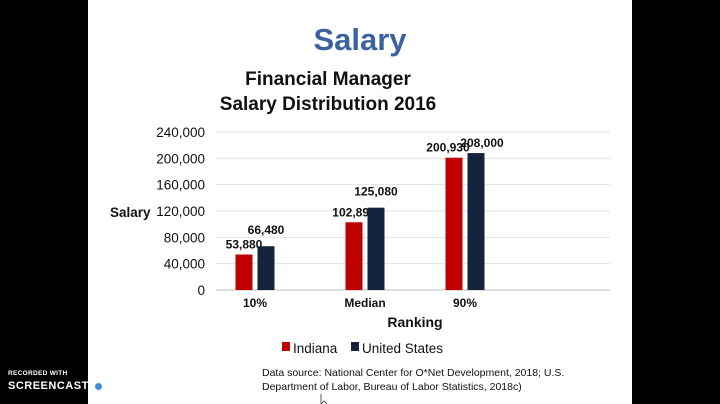 The image size is (720, 404). What do you see at coordinates (180, 211) in the screenshot?
I see `y-tick-label: 120,000` at bounding box center [180, 211].